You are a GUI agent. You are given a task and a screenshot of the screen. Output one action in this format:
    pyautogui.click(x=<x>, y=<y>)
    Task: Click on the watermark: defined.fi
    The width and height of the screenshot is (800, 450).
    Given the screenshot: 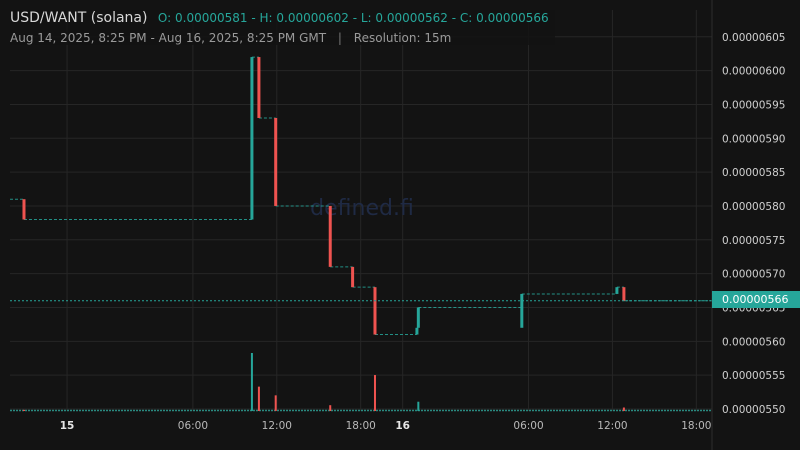 What is the action you would take?
    pyautogui.click(x=362, y=208)
    